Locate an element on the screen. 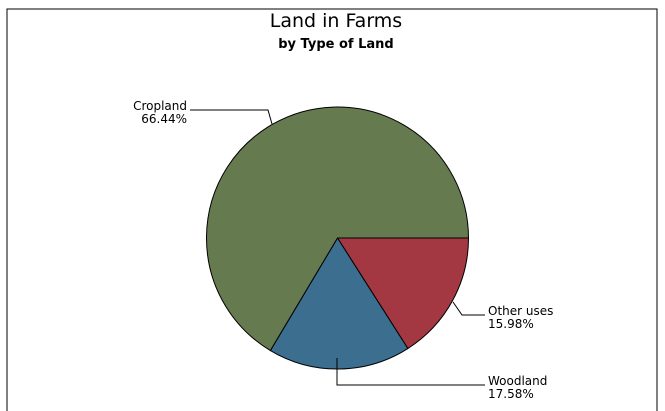  pie-slice-other-uses is located at coordinates (403, 293).